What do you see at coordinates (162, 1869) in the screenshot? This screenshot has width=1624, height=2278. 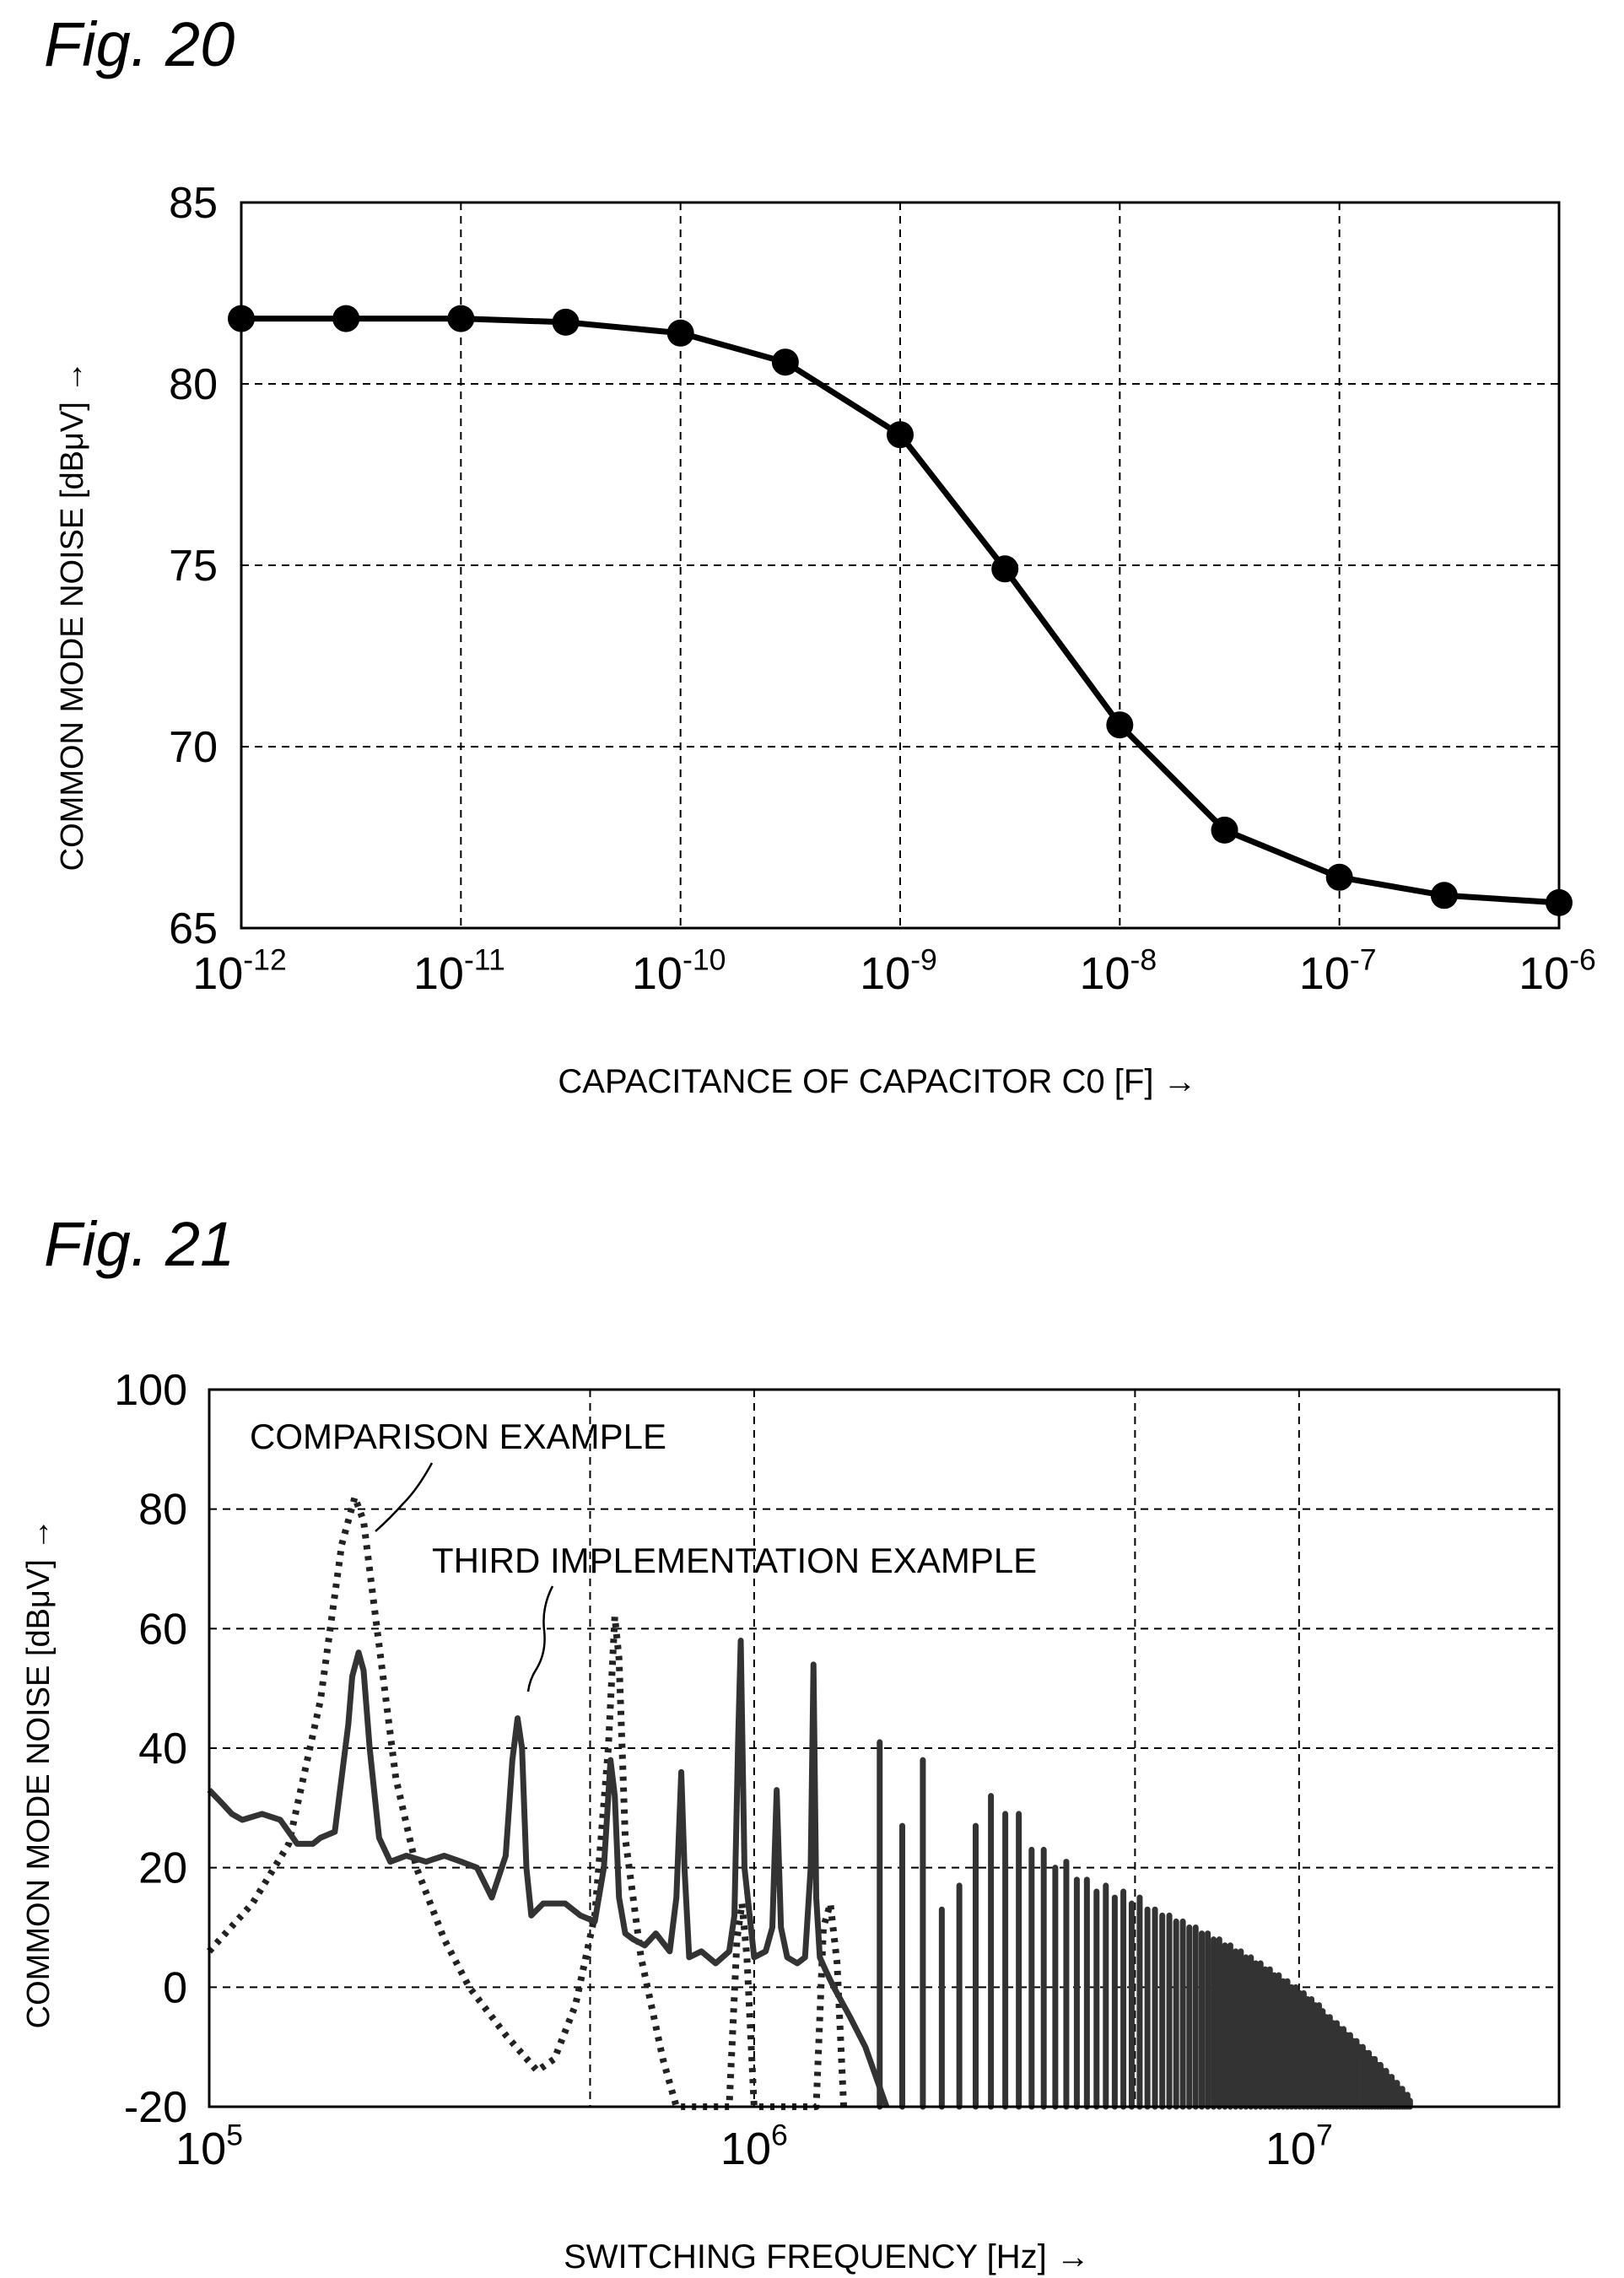 I see `y-tick-label: 20` at bounding box center [162, 1869].